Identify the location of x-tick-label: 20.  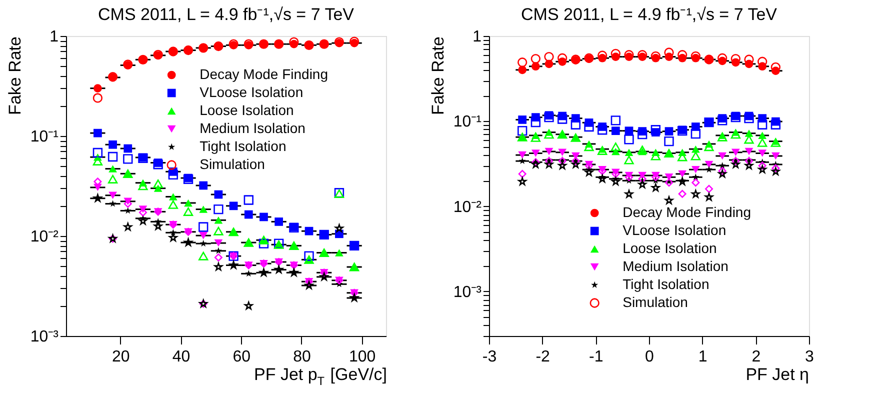
(121, 357).